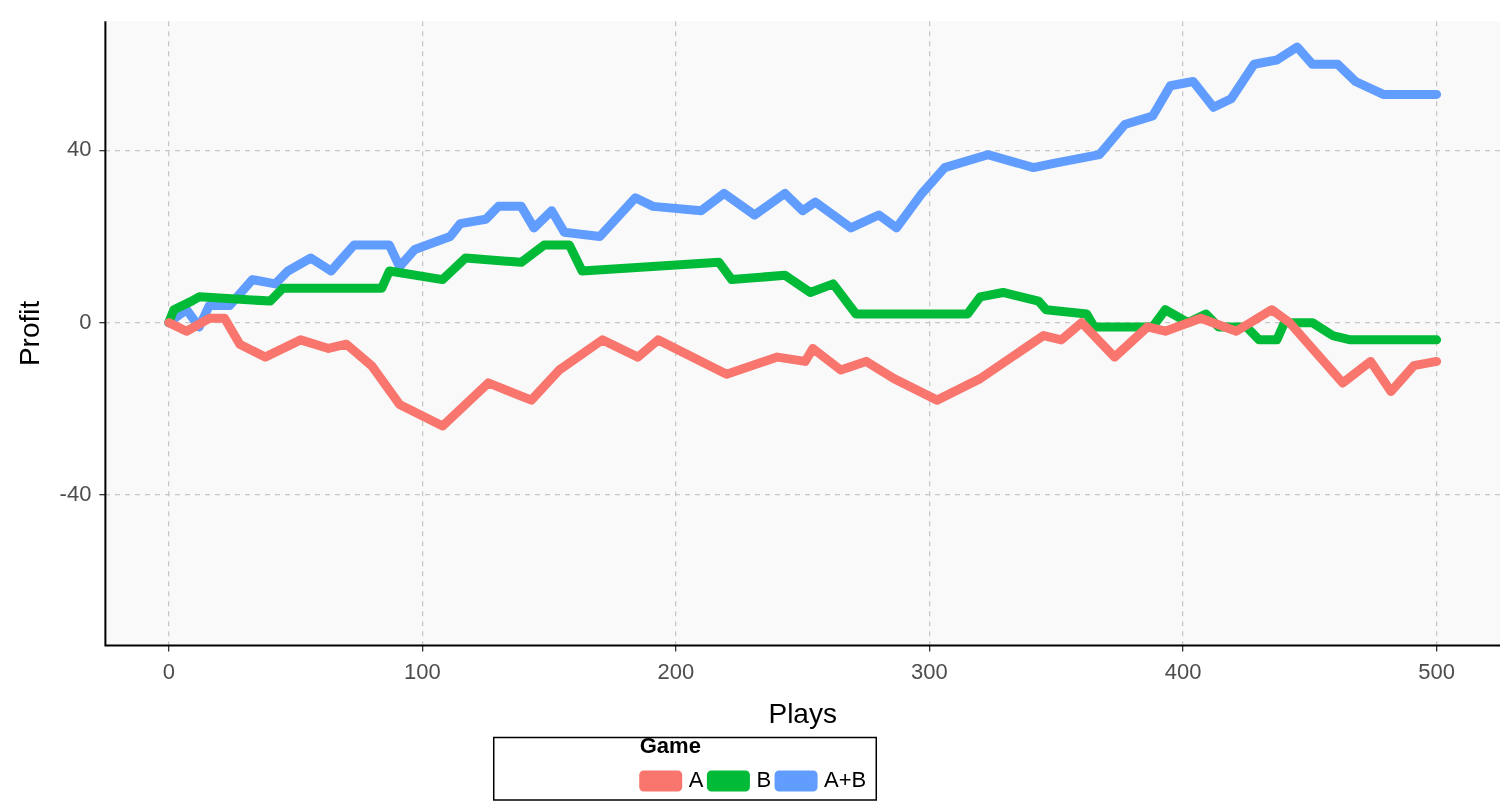  Describe the element at coordinates (1436, 671) in the screenshot. I see `x-tick-label: 500` at that location.